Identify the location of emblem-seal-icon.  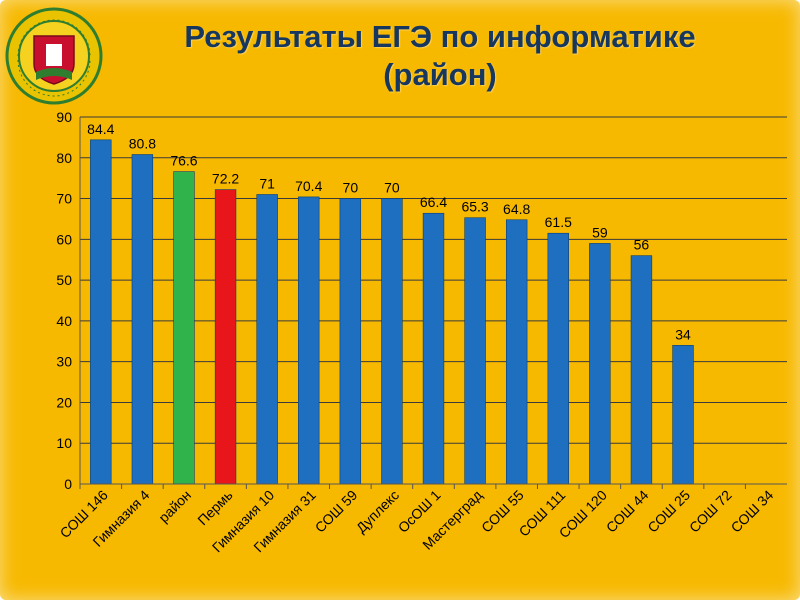
(54, 56).